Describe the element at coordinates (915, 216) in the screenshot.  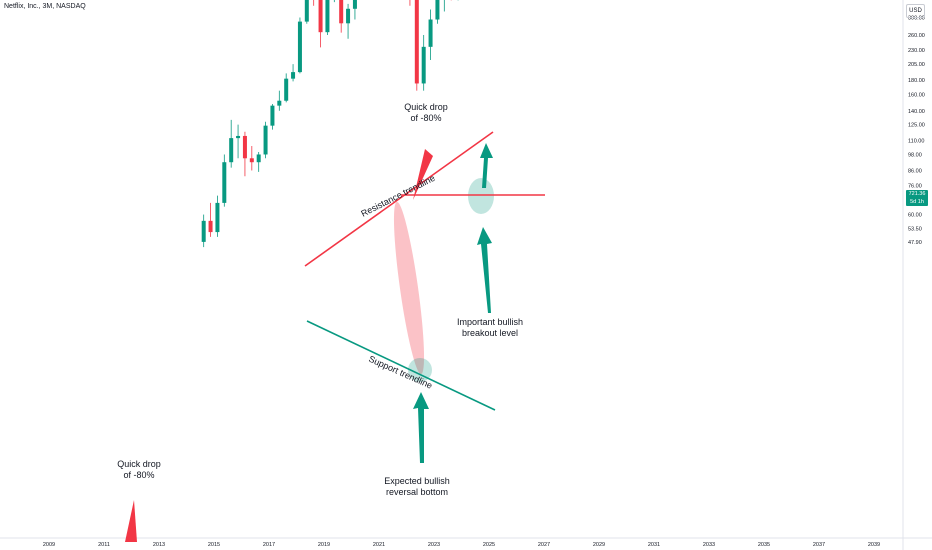
I see `price-tick-label: 60.00` at that location.